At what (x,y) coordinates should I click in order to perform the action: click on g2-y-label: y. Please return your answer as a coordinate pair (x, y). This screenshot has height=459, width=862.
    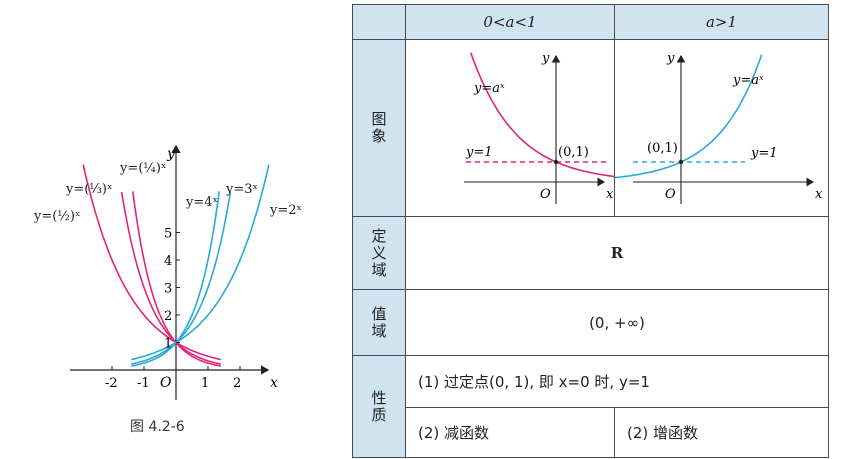
    Looking at the image, I should click on (670, 58).